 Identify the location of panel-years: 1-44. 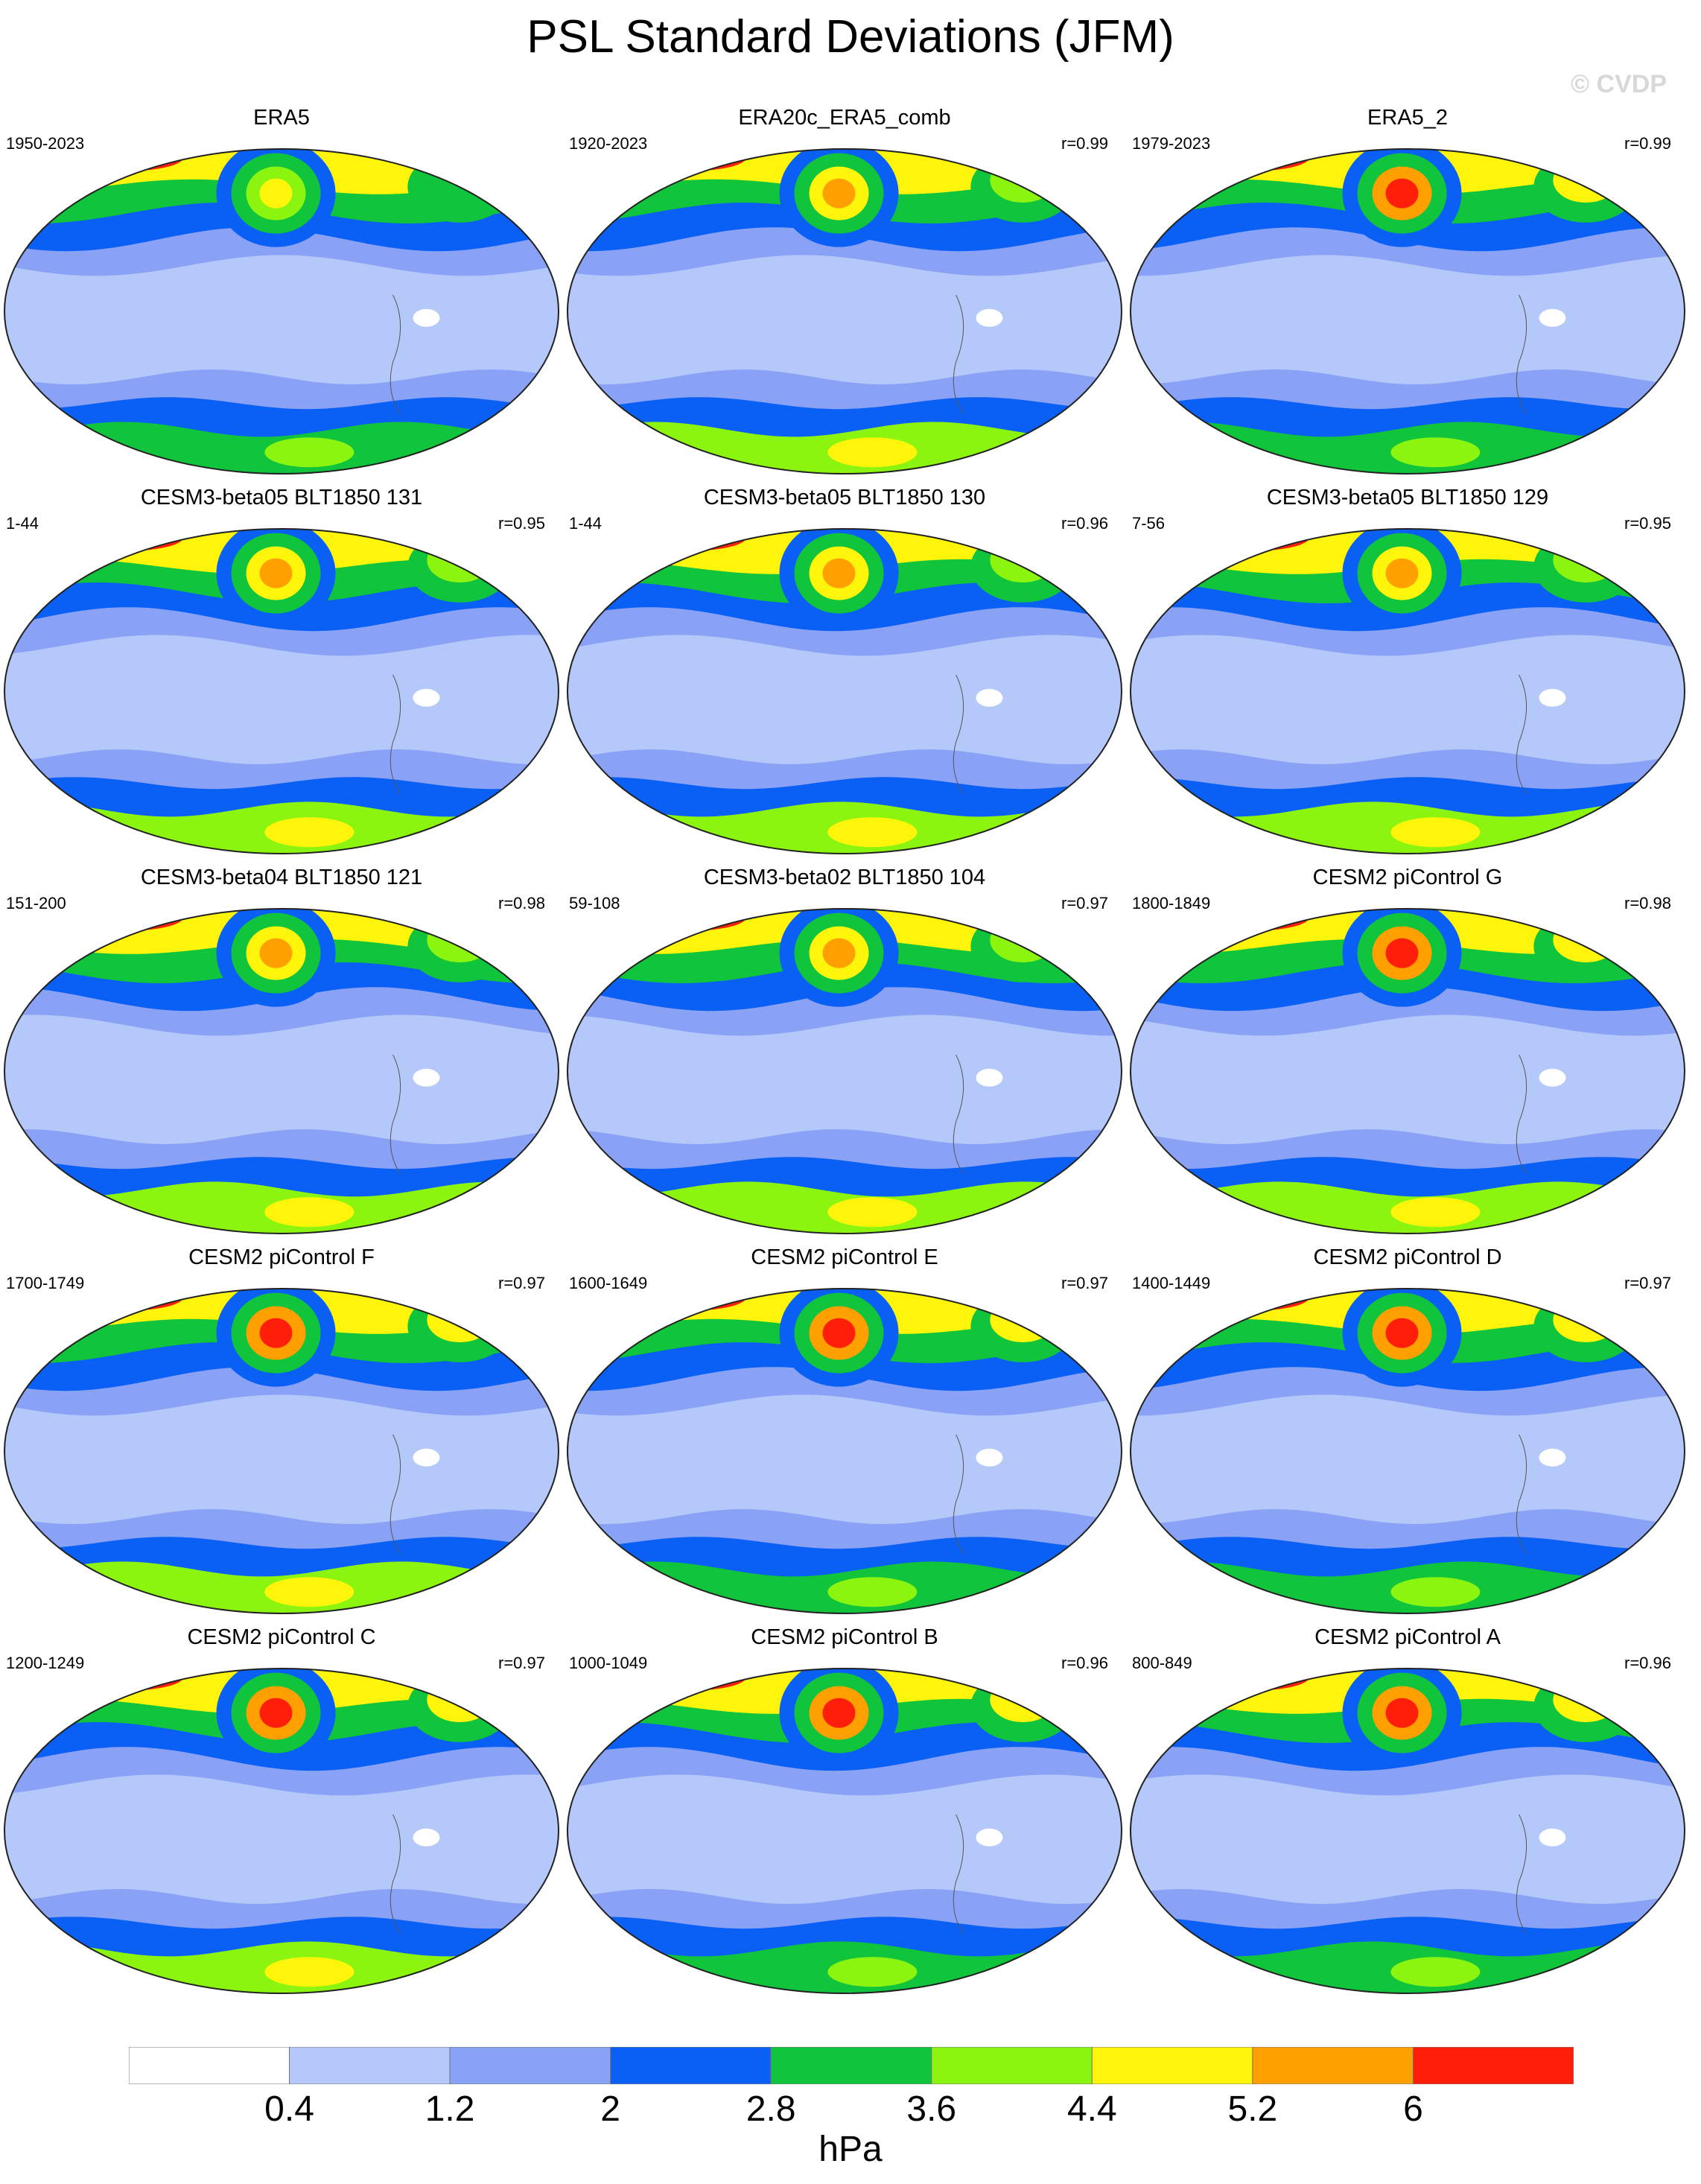
(22, 523).